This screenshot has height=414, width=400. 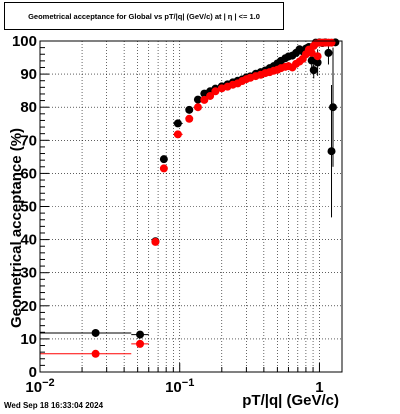 What do you see at coordinates (319, 387) in the screenshot?
I see `x-tick-label: 1` at bounding box center [319, 387].